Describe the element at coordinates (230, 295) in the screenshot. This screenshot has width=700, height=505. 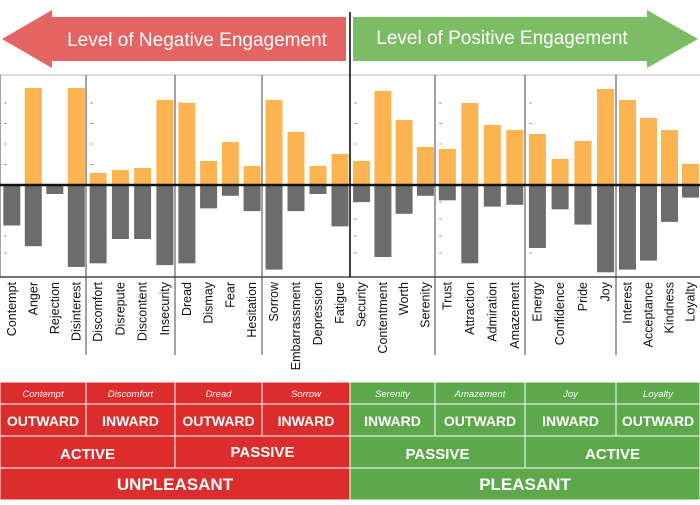
I see `category-label: Fear` at that location.